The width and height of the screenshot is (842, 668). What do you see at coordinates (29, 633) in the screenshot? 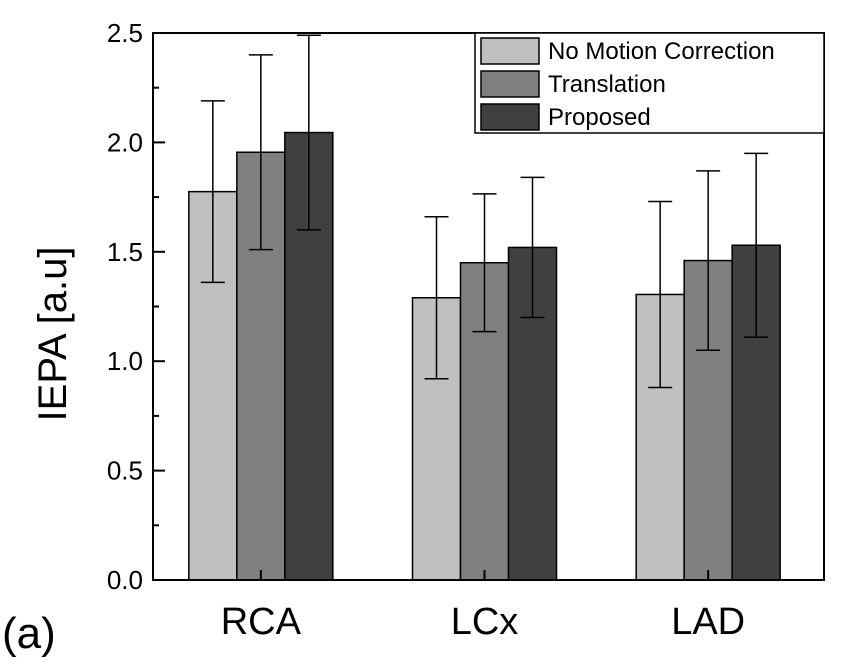
I see `panel-label: (a)` at bounding box center [29, 633].